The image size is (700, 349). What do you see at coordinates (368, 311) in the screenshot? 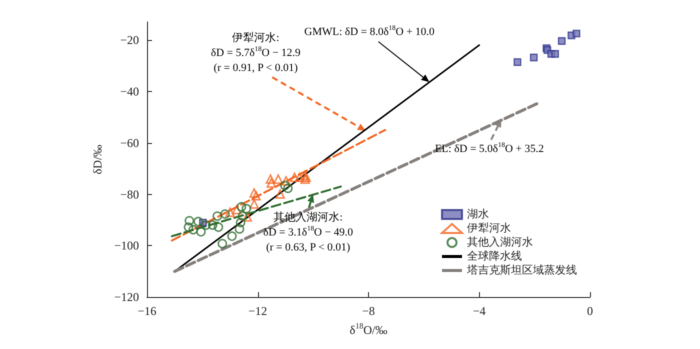
I see `x-tick-label: −8` at bounding box center [368, 311].